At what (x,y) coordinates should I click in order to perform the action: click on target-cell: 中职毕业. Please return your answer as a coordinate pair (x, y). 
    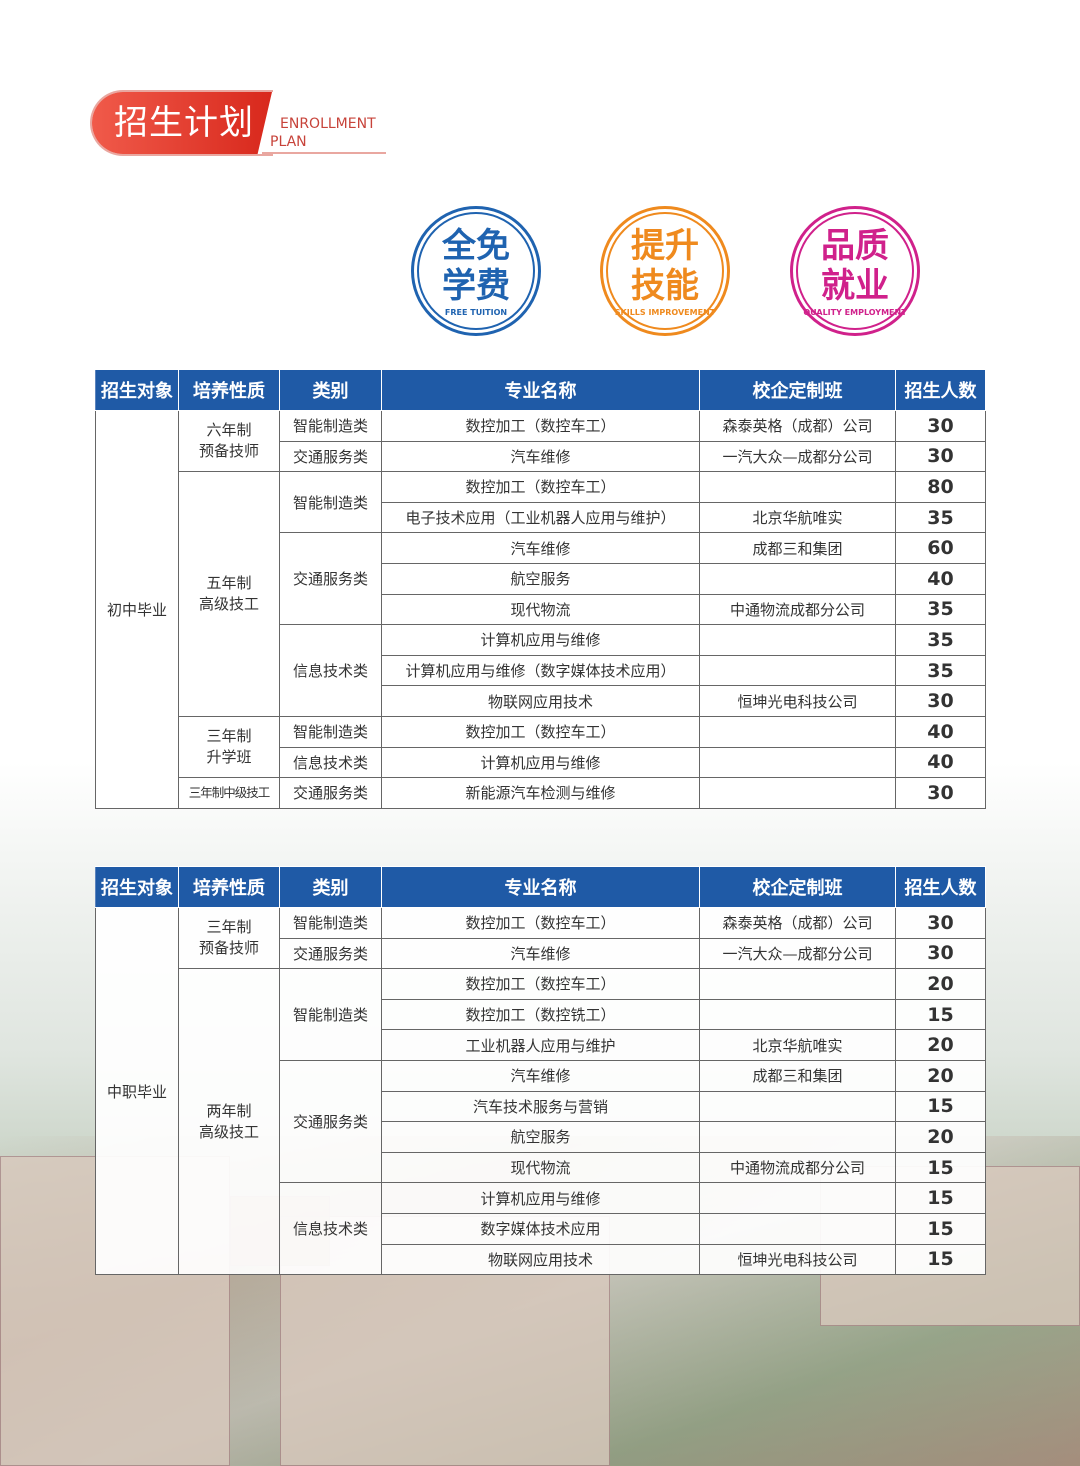
    Looking at the image, I should click on (137, 1091).